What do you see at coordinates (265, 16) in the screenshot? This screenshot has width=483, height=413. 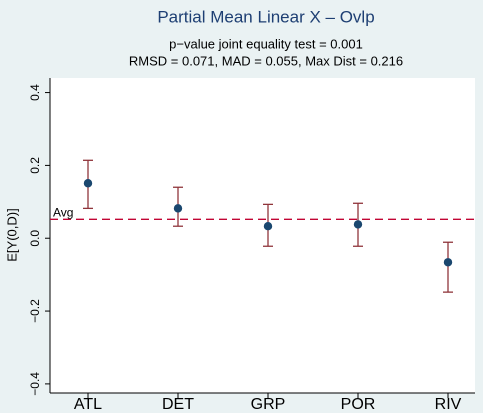 I see `chart-title: Partial Mean Linear X – Ovlp` at bounding box center [265, 16].